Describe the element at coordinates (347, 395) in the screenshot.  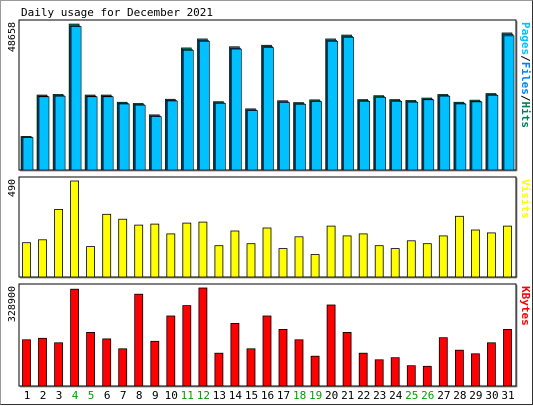
I see `x-tick-day-21: 21` at that location.